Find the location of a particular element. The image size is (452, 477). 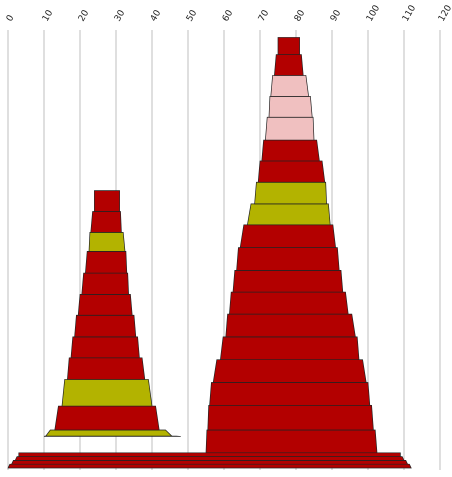

baseline is located at coordinates (209, 460).